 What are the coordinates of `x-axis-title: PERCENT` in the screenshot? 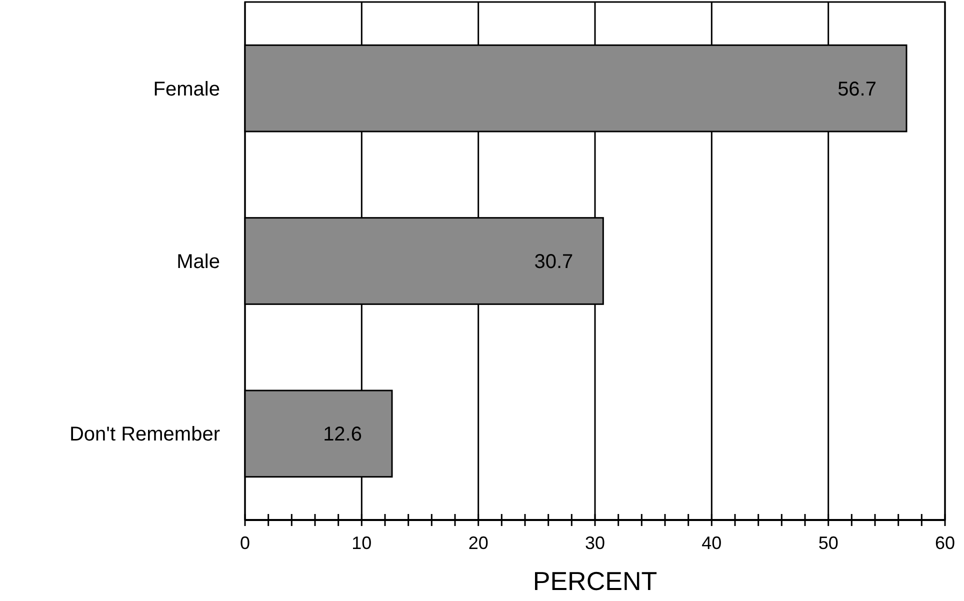 It's located at (595, 581).